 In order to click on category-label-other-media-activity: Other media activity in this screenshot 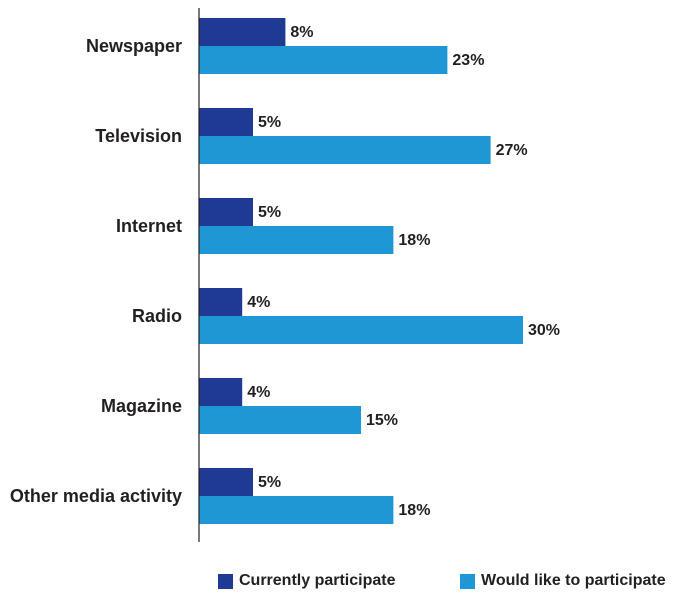, I will do `click(96, 496)`.